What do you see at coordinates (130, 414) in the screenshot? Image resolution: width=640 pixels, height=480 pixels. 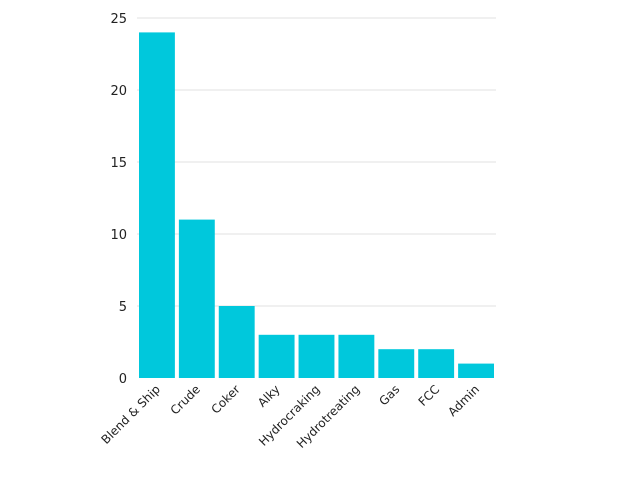 I see `x-tick-label: Blend & Ship` at bounding box center [130, 414].